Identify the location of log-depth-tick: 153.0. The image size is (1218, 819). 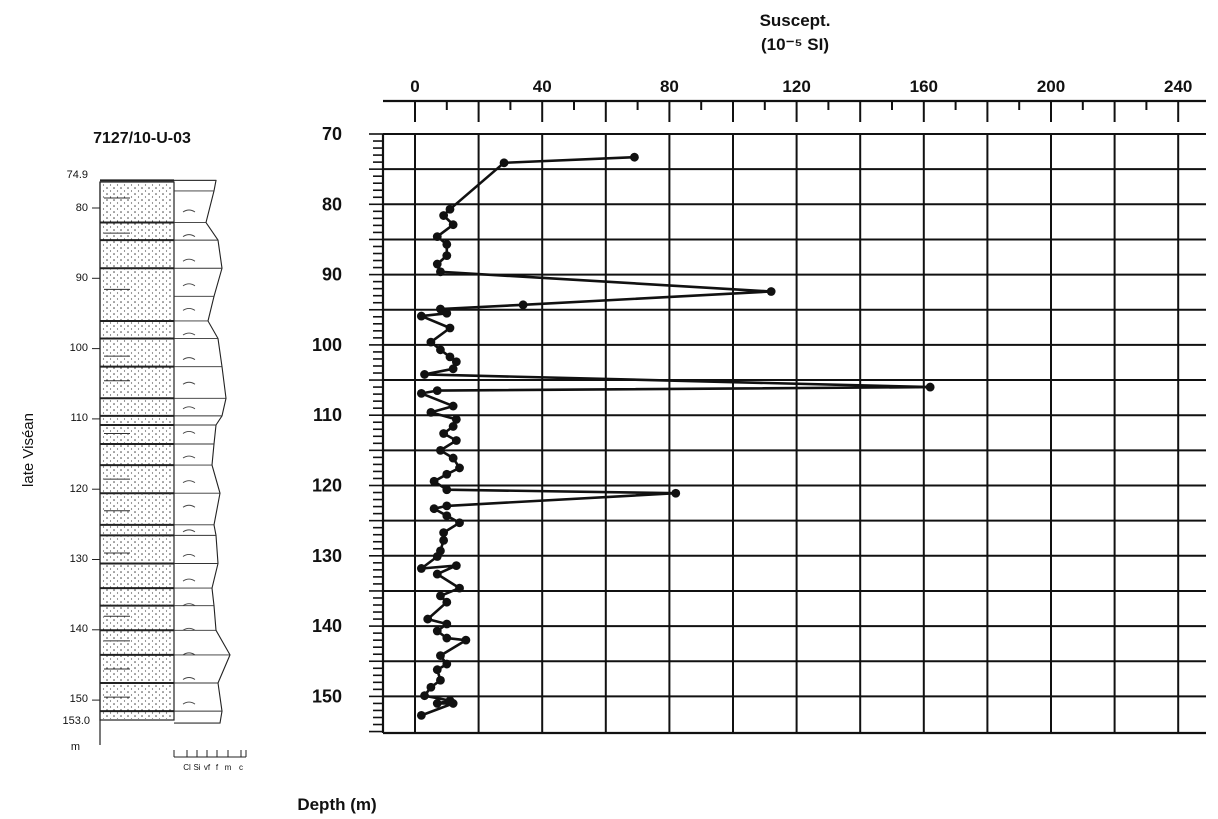
(76, 721).